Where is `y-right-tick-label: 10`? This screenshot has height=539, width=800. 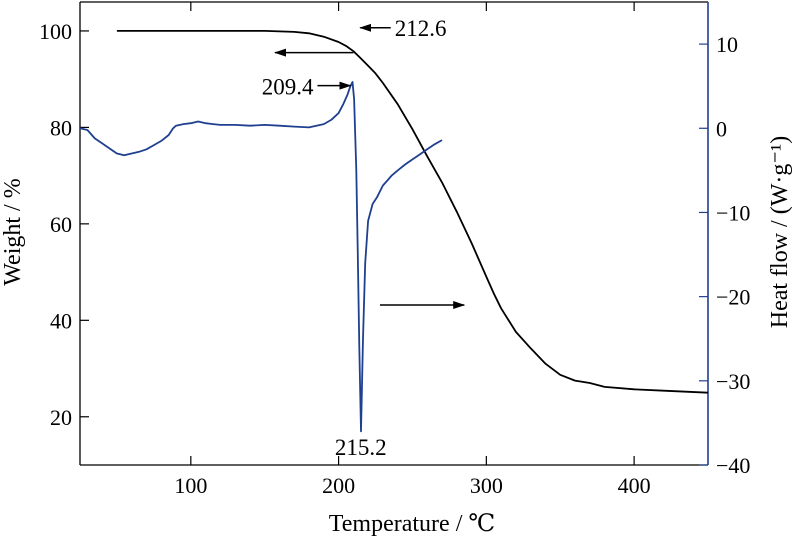
y-right-tick-label: 10 is located at coordinates (727, 44).